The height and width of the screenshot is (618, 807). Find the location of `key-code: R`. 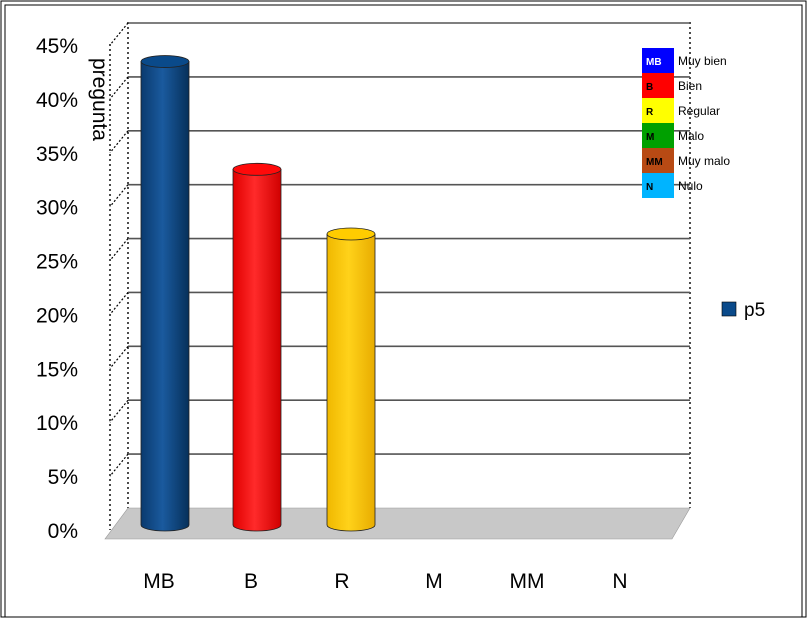

key-code: R is located at coordinates (650, 112).